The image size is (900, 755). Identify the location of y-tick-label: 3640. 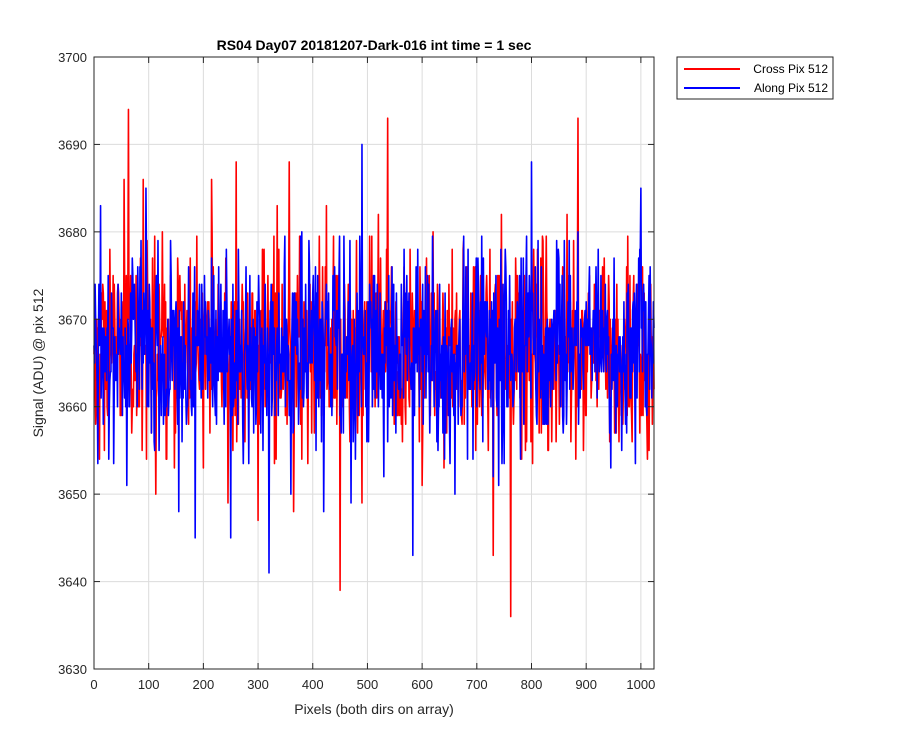
(72, 582).